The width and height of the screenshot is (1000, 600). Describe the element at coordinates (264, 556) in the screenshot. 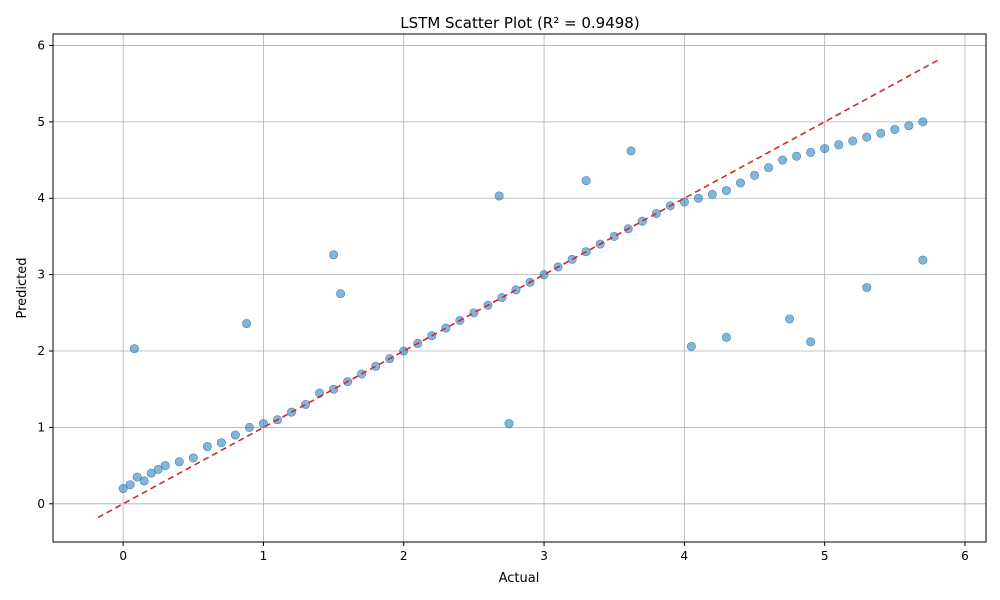

I see `x-tick-label: 1` at that location.